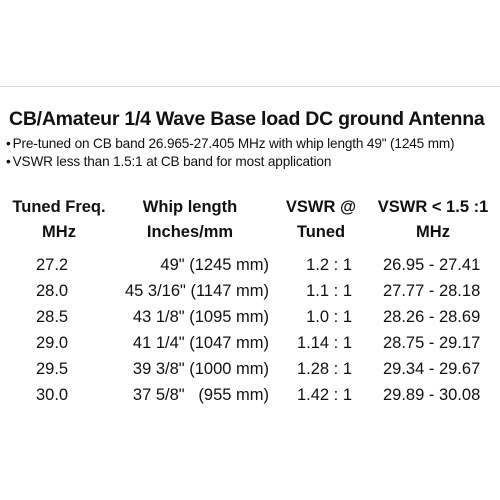 The image size is (500, 500). What do you see at coordinates (59, 207) in the screenshot?
I see `header-tuned-freq-line1: Tuned Freq.` at bounding box center [59, 207].